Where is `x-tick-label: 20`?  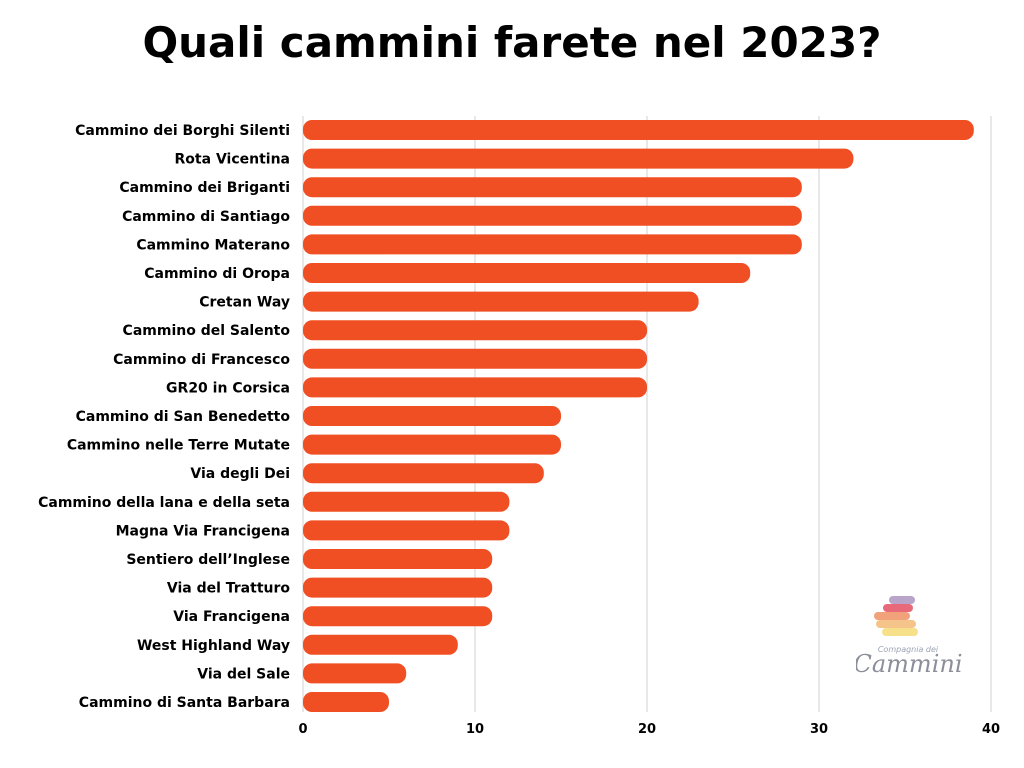 x-tick-label: 20 is located at coordinates (647, 729).